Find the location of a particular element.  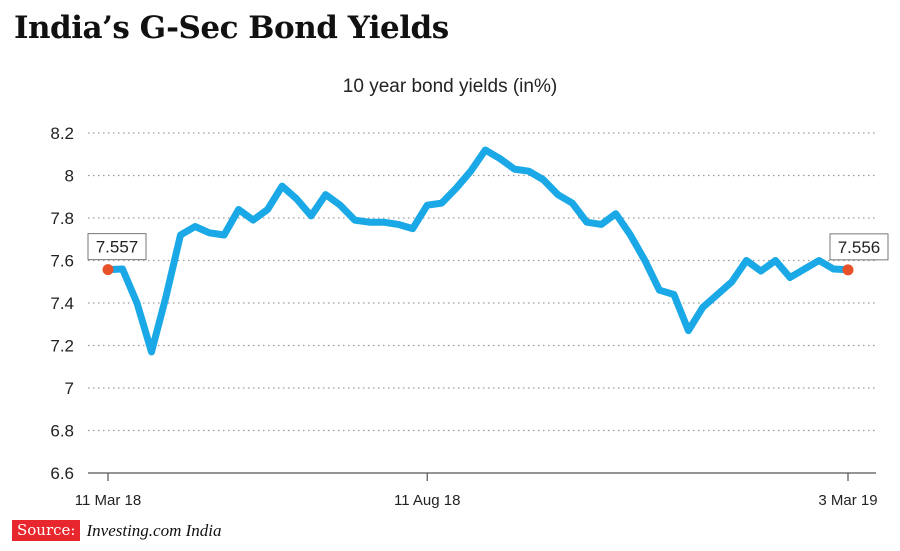

x-axis: 11 Mar 18 11 Aug 18 3 Mar 19 is located at coordinates (476, 490).